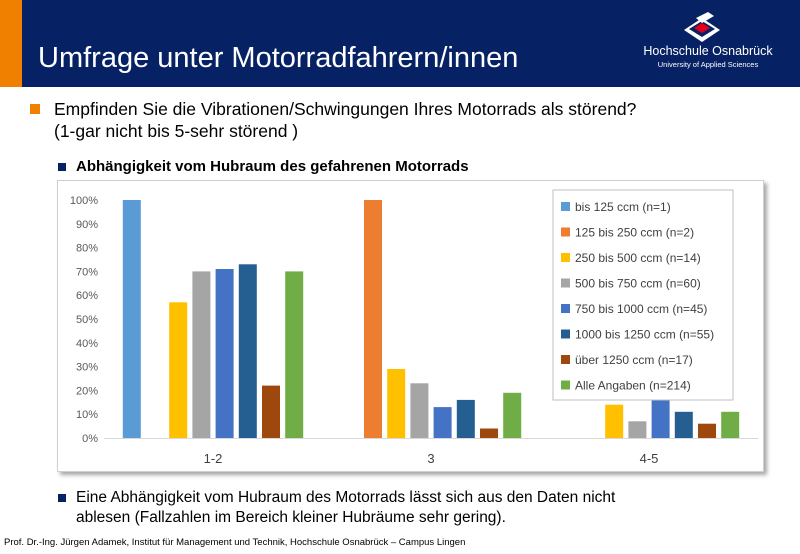 The height and width of the screenshot is (554, 800). What do you see at coordinates (87, 415) in the screenshot?
I see `y-tick-label: 10%` at bounding box center [87, 415].